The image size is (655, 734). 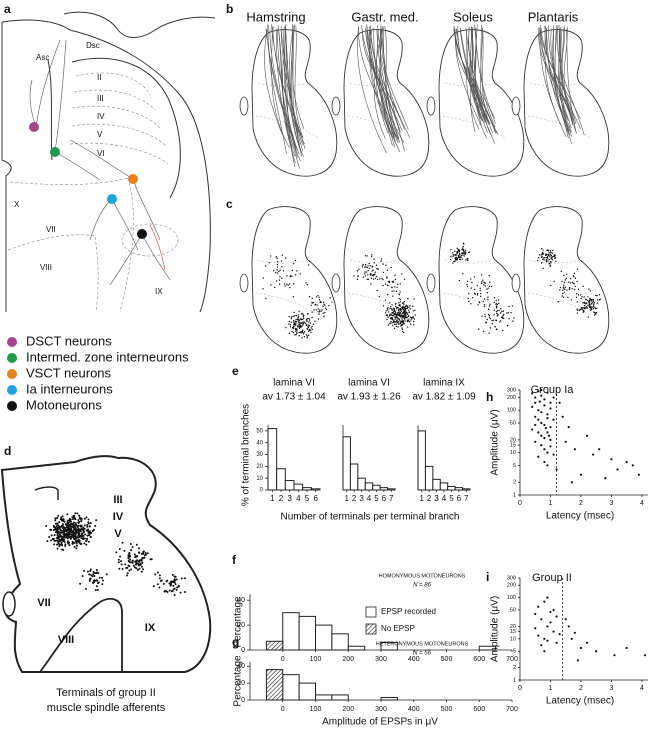 I want to click on lamina-label: IV, so click(x=118, y=517).